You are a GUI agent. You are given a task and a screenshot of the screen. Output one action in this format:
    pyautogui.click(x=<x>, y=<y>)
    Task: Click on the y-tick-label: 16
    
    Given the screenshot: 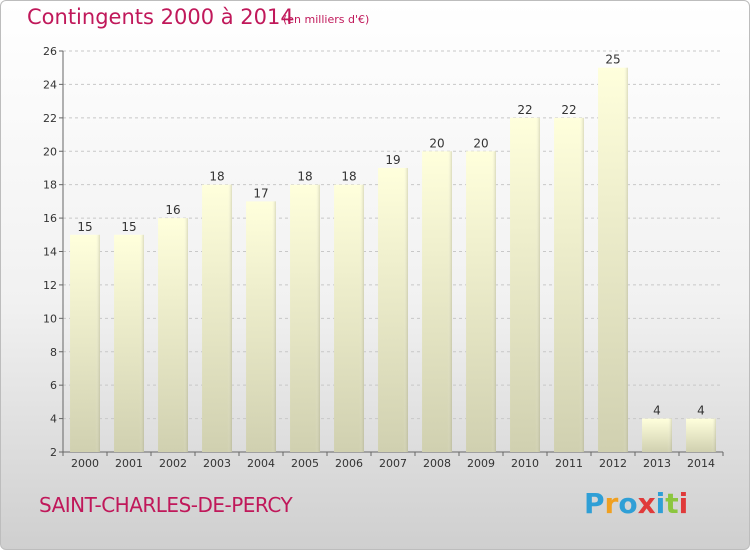 What is the action you would take?
    pyautogui.click(x=50, y=218)
    